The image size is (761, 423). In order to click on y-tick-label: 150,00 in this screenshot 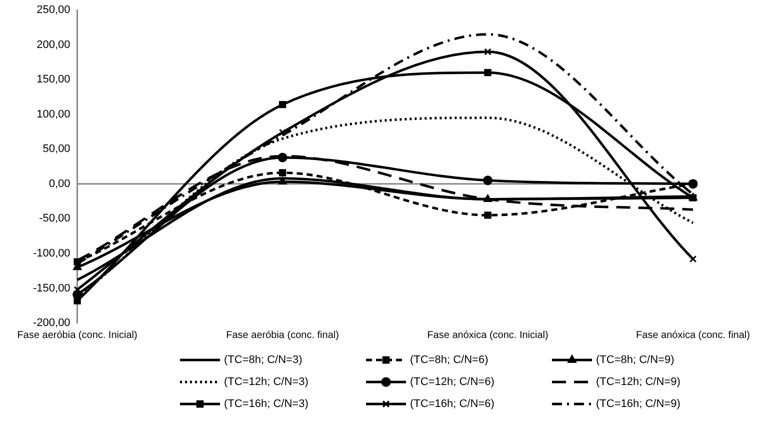, I will do `click(53, 80)`.